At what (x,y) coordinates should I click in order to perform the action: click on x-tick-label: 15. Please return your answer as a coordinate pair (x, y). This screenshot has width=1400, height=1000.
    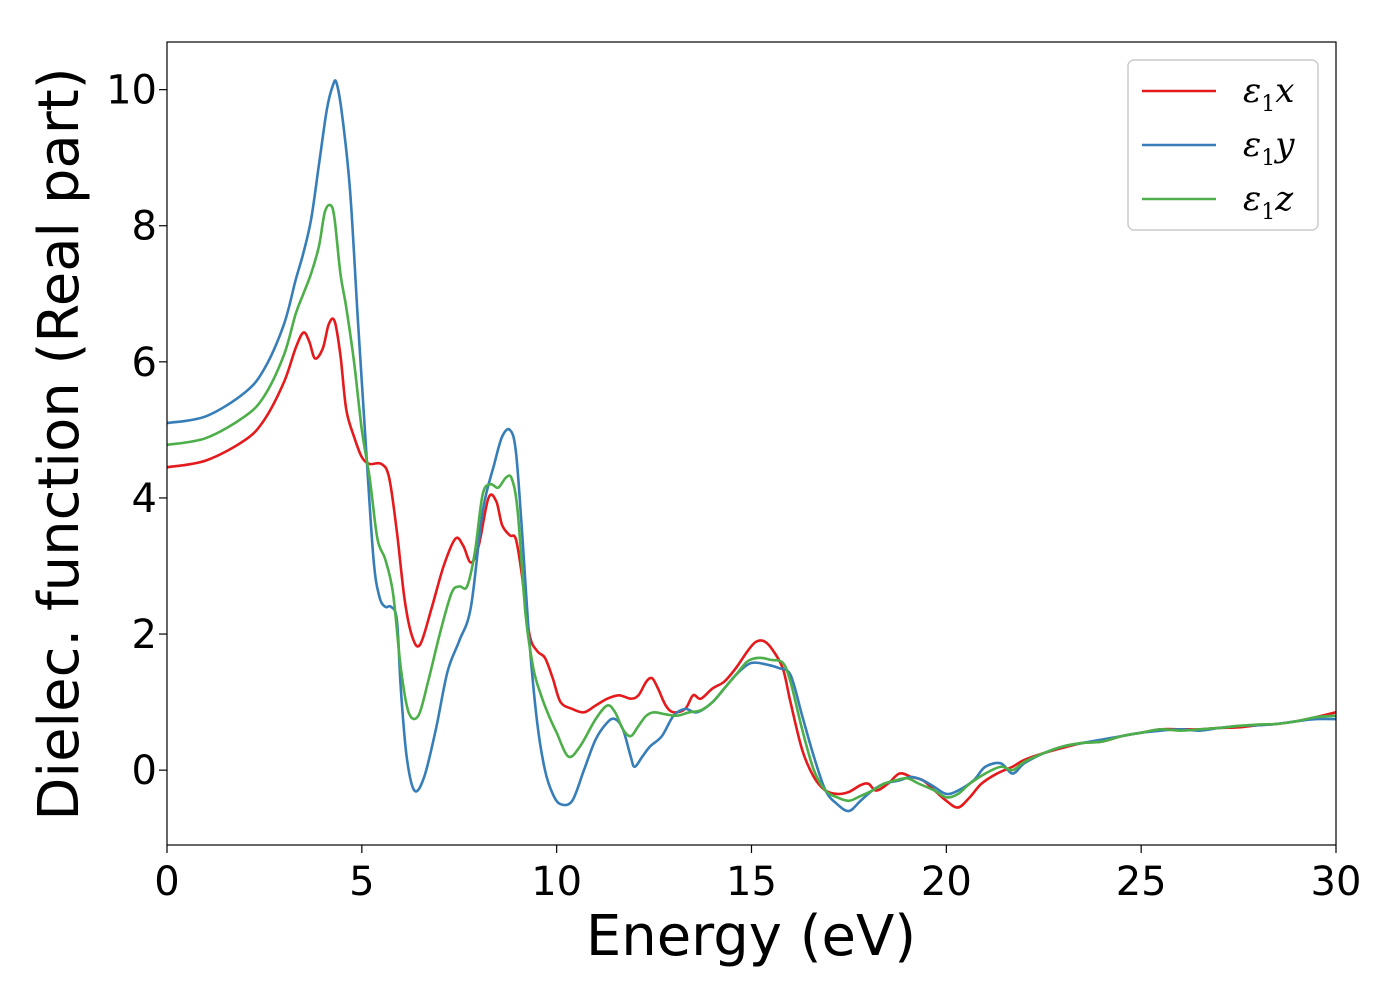
    Looking at the image, I should click on (751, 882).